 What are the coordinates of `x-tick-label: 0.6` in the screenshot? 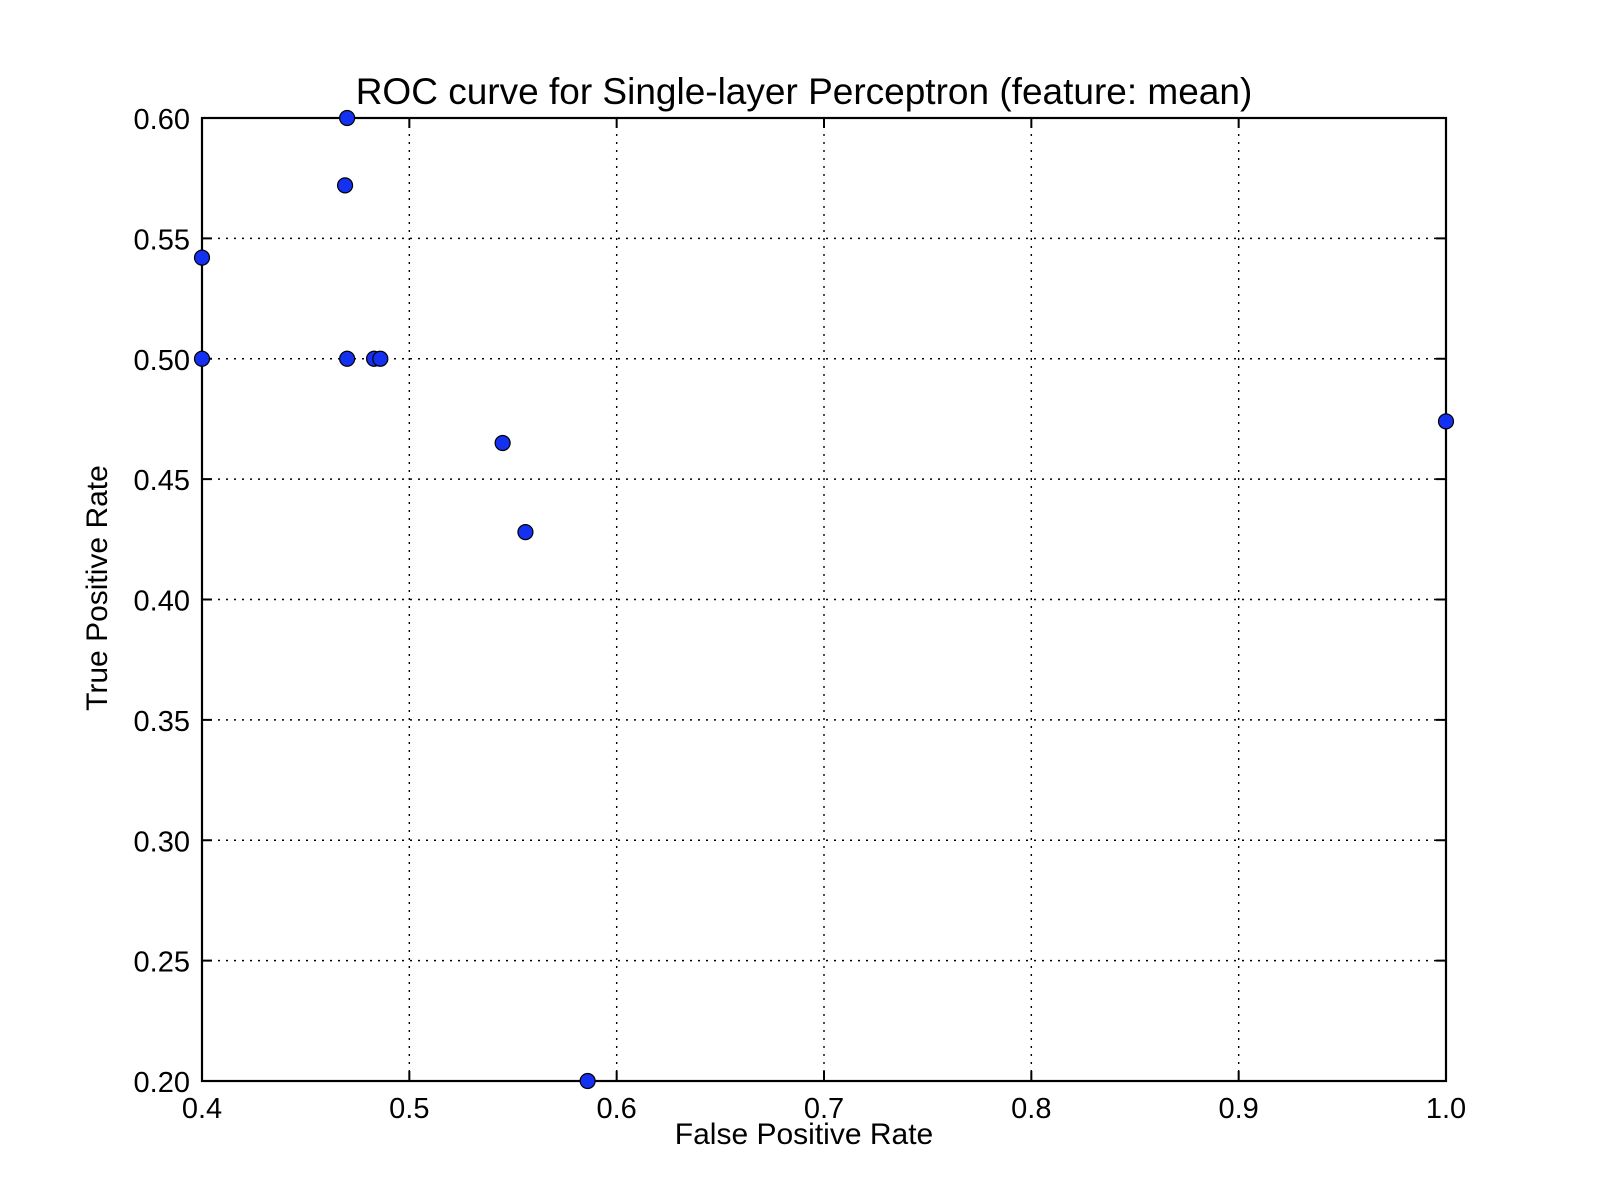 It's located at (617, 1109).